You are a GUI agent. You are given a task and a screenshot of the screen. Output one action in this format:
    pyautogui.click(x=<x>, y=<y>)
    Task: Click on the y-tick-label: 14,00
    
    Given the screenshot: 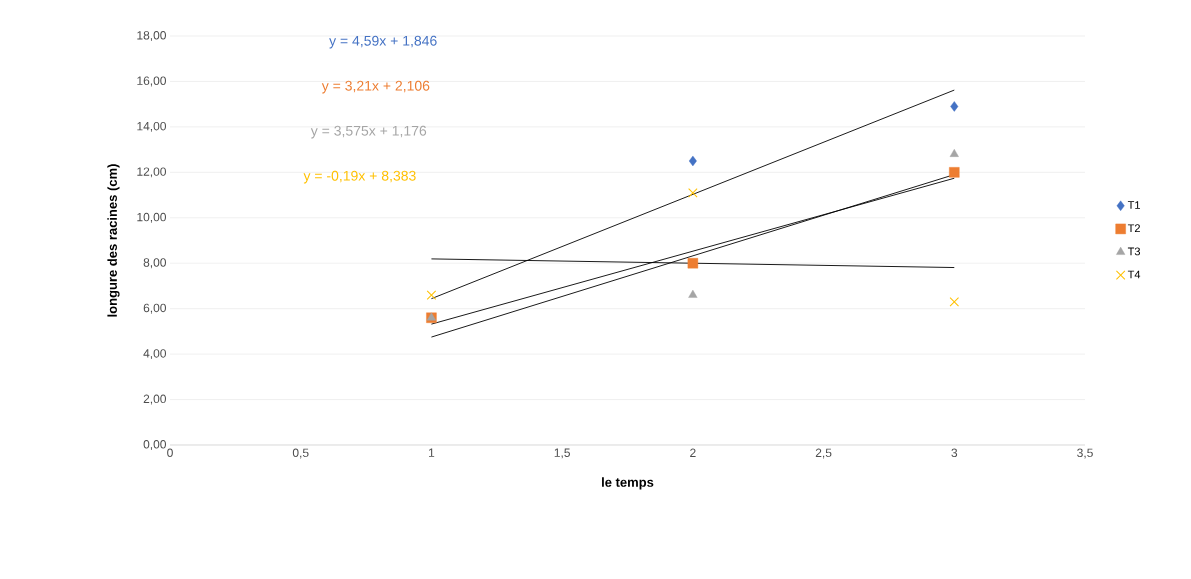 What is the action you would take?
    pyautogui.click(x=152, y=126)
    